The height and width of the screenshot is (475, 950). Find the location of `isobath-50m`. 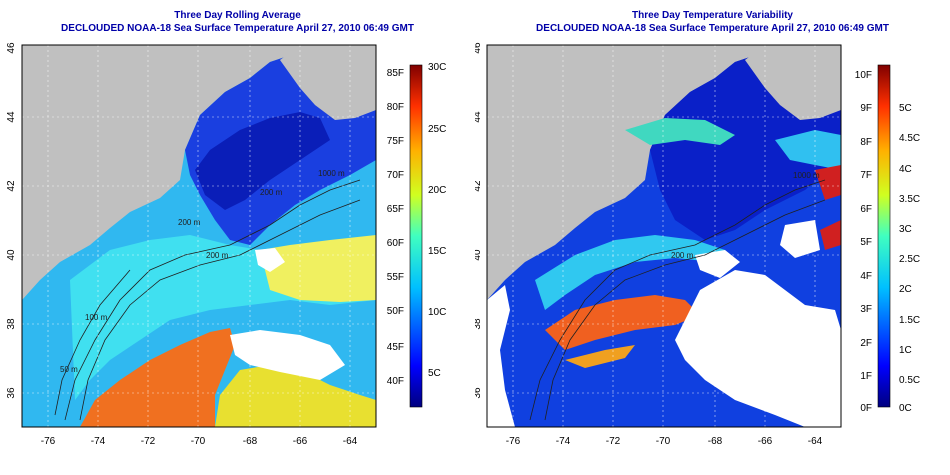

isobath-50m is located at coordinates (92, 342).